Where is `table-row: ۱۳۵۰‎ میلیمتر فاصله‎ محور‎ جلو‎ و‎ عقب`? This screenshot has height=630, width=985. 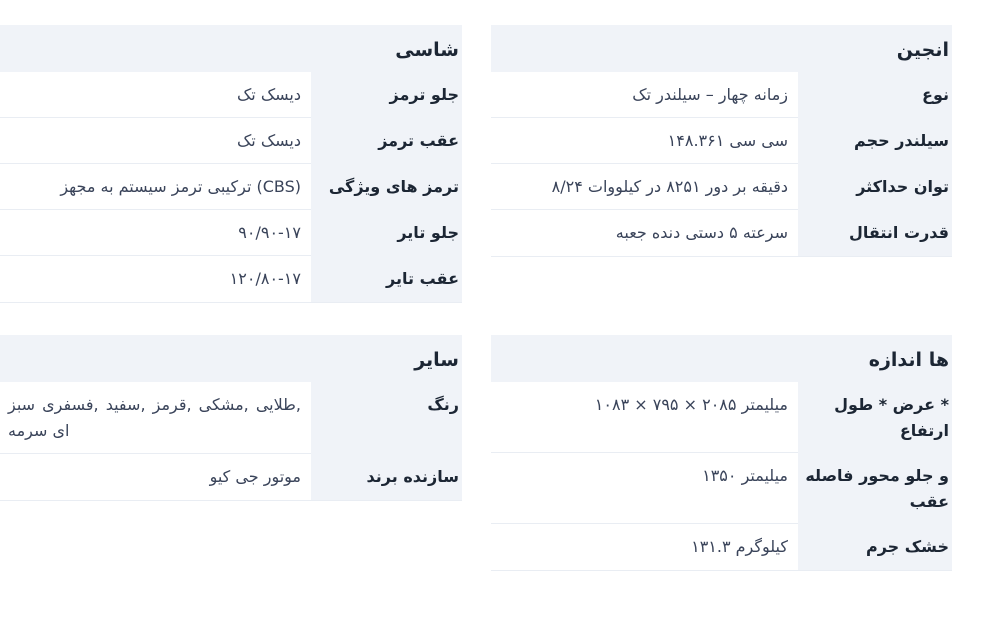
table-row: ۱۳۵۰‎ میلیمتر فاصله‎ محور‎ جلو‎ و‎ عقب is located at coordinates (721, 488).